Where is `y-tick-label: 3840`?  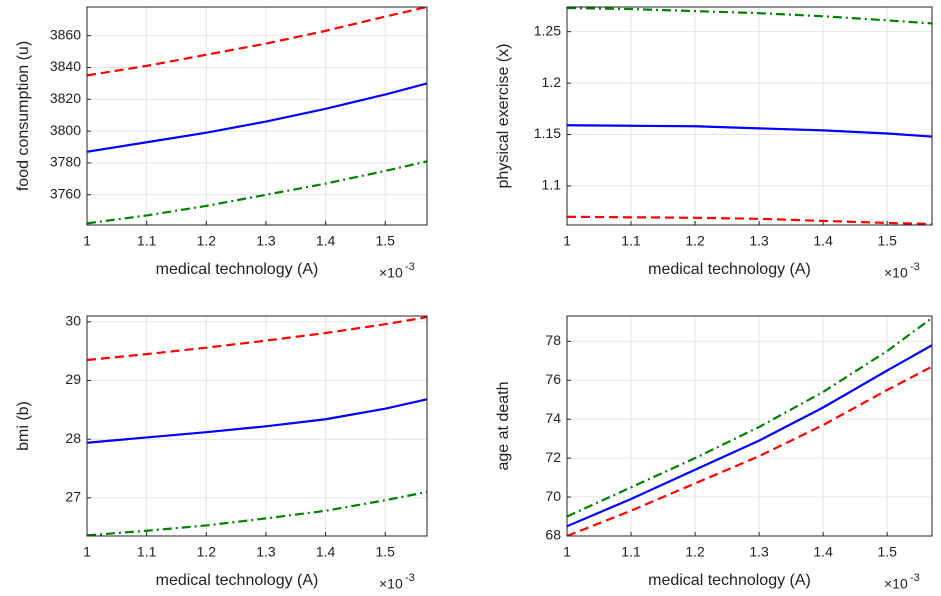
y-tick-label: 3840 is located at coordinates (65, 66).